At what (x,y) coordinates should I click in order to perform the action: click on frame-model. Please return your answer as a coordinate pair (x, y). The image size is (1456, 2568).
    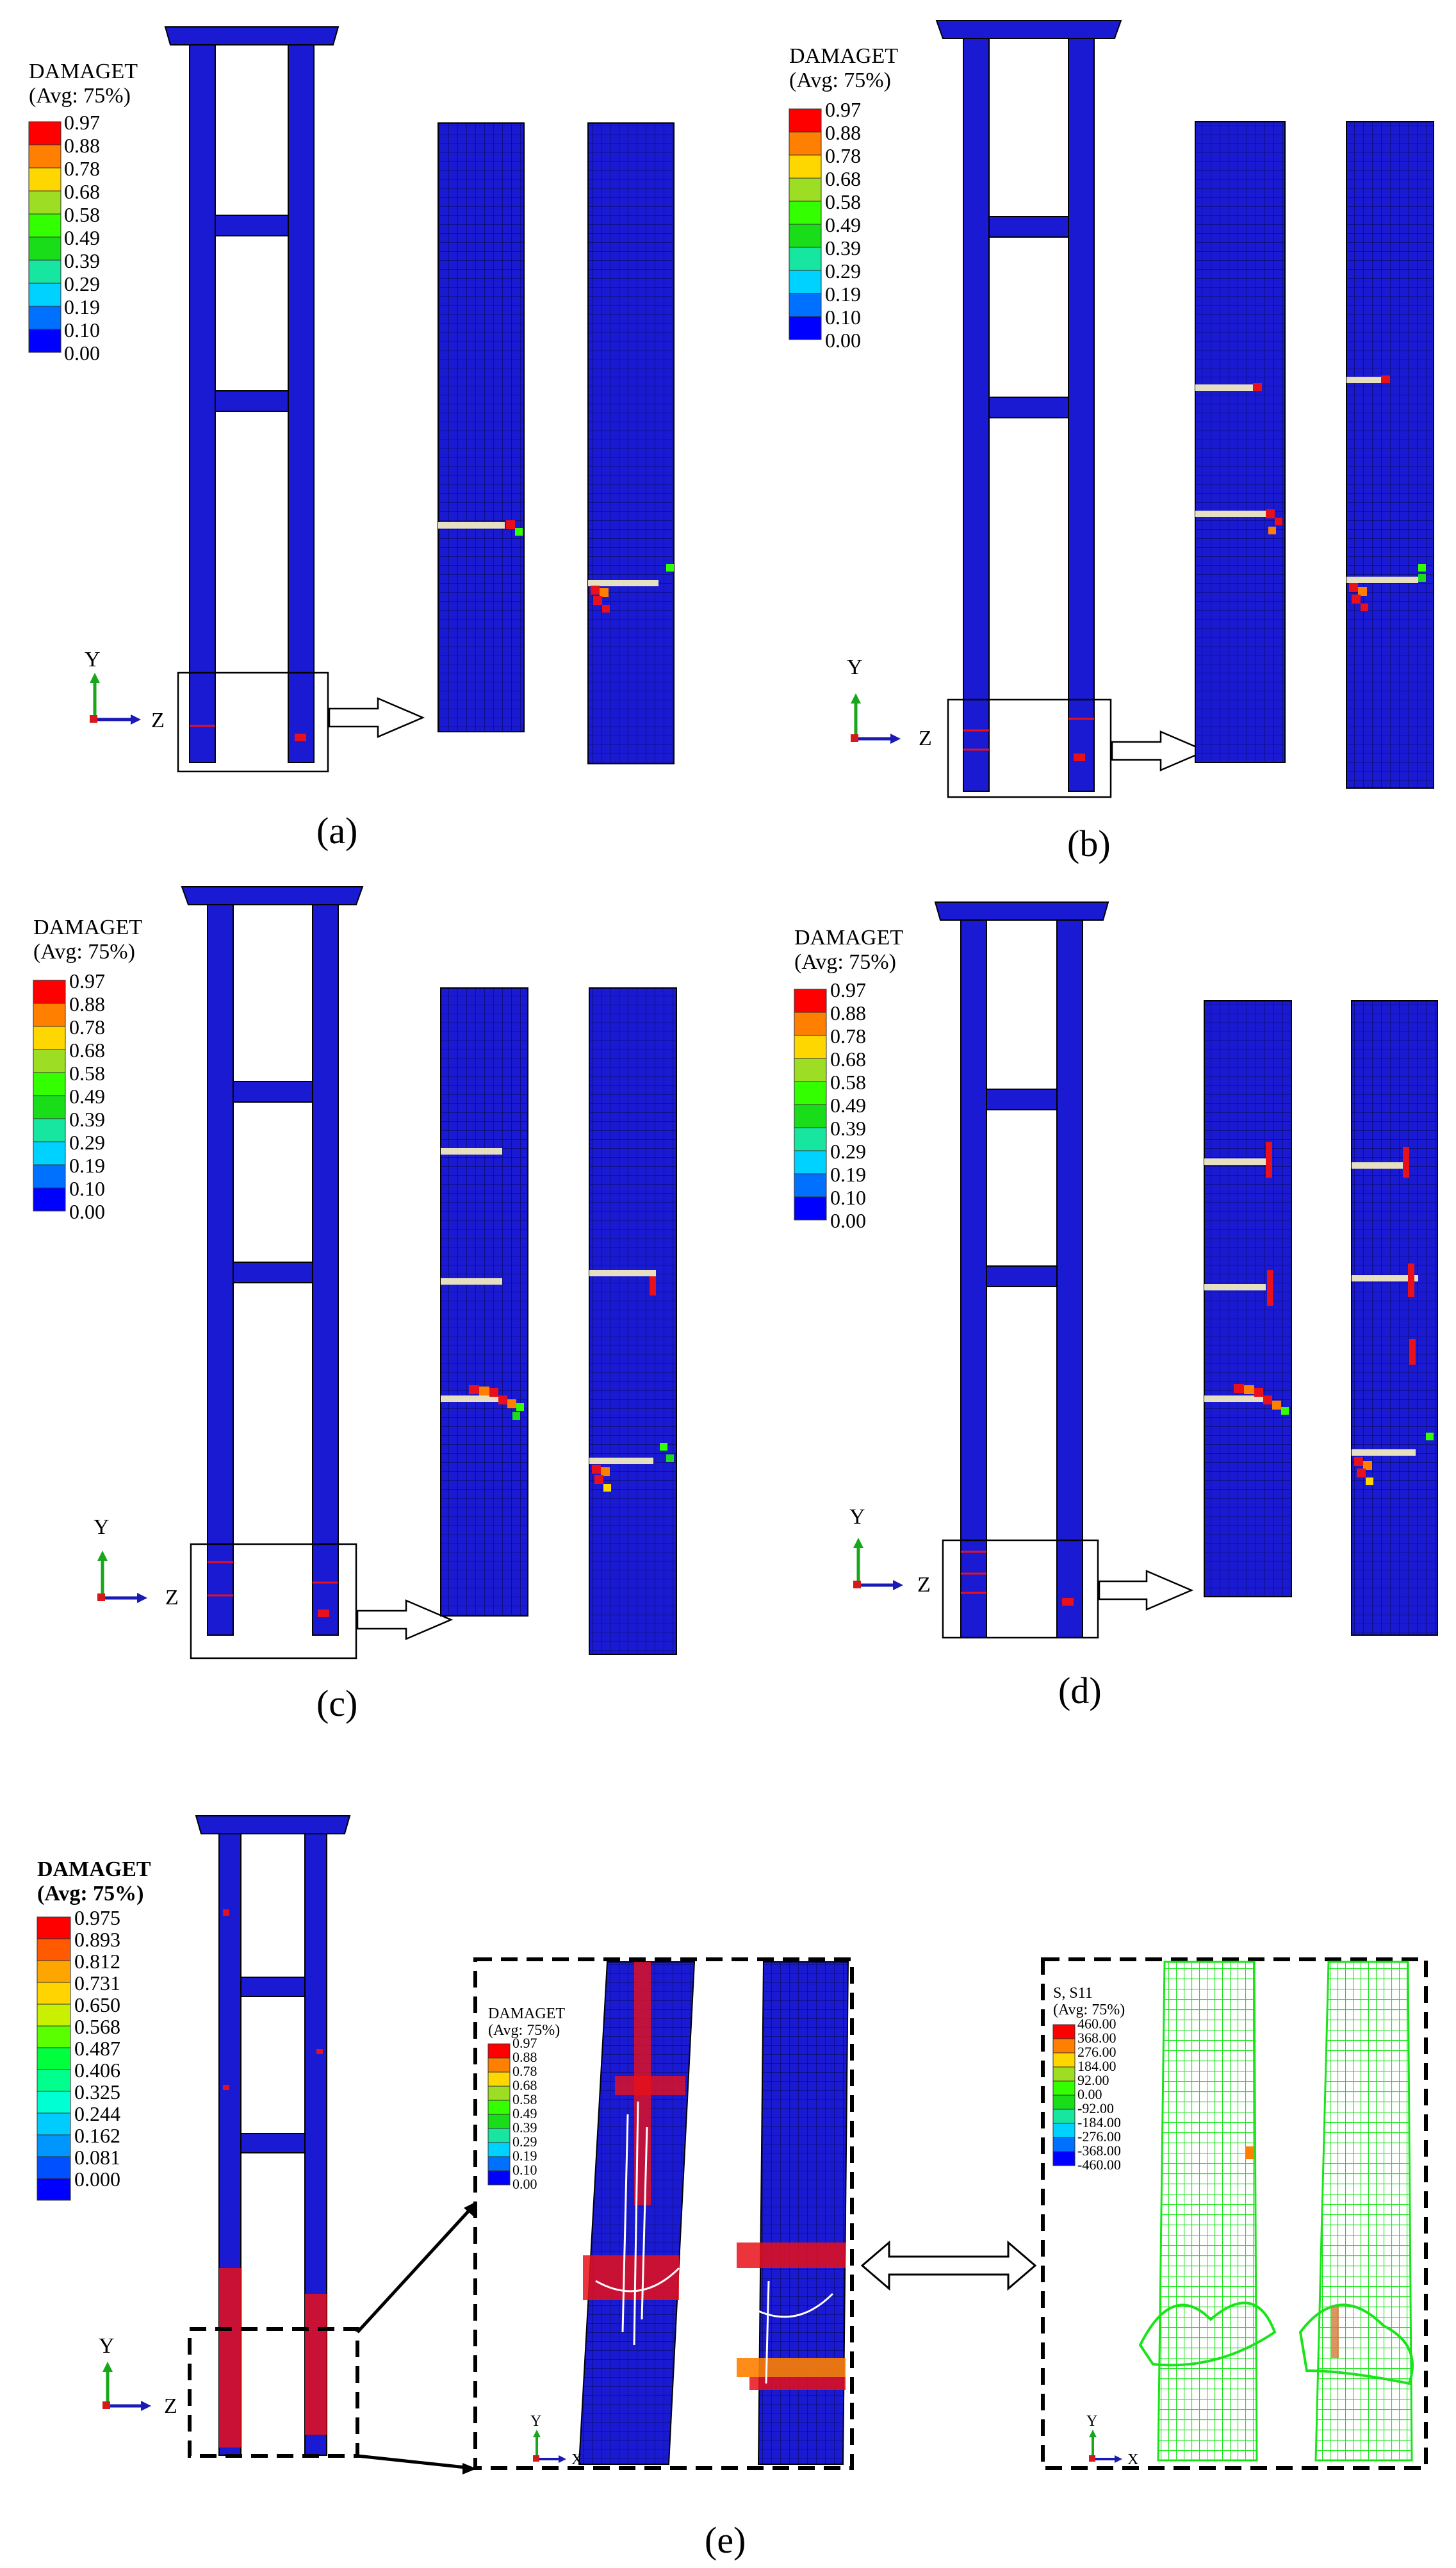
    Looking at the image, I should click on (333, 2144).